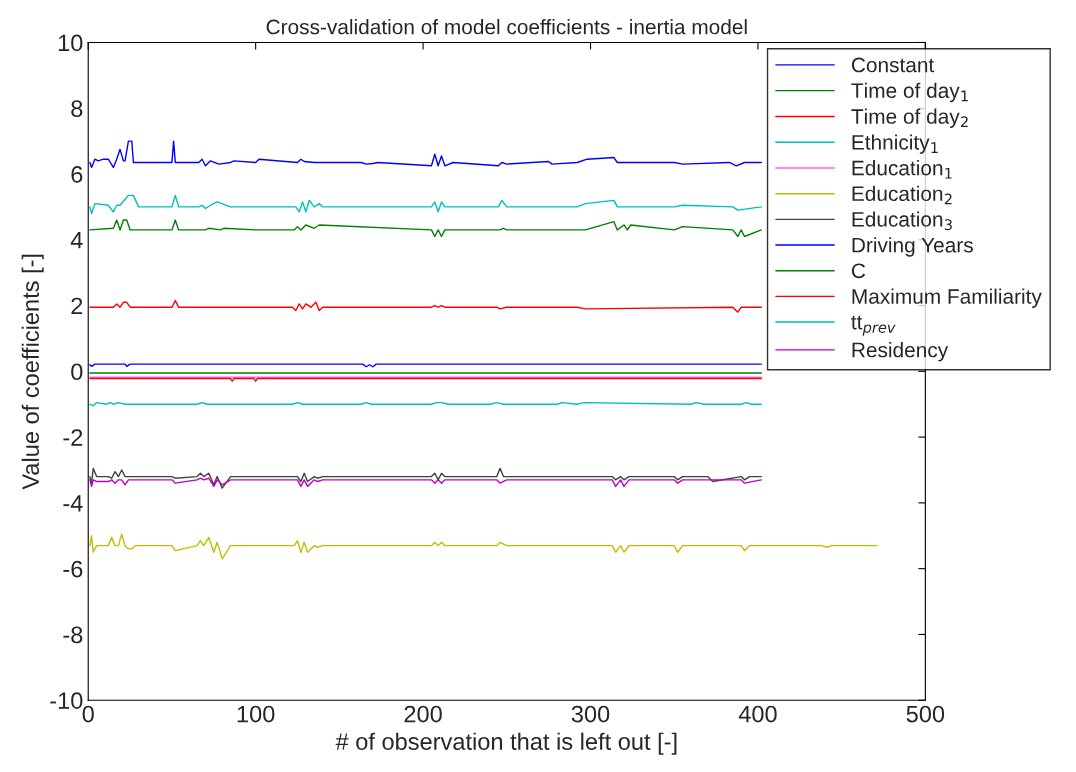 This screenshot has height=772, width=1076. Describe the element at coordinates (902, 221) in the screenshot. I see `legend-label: Education$_{3}$` at that location.